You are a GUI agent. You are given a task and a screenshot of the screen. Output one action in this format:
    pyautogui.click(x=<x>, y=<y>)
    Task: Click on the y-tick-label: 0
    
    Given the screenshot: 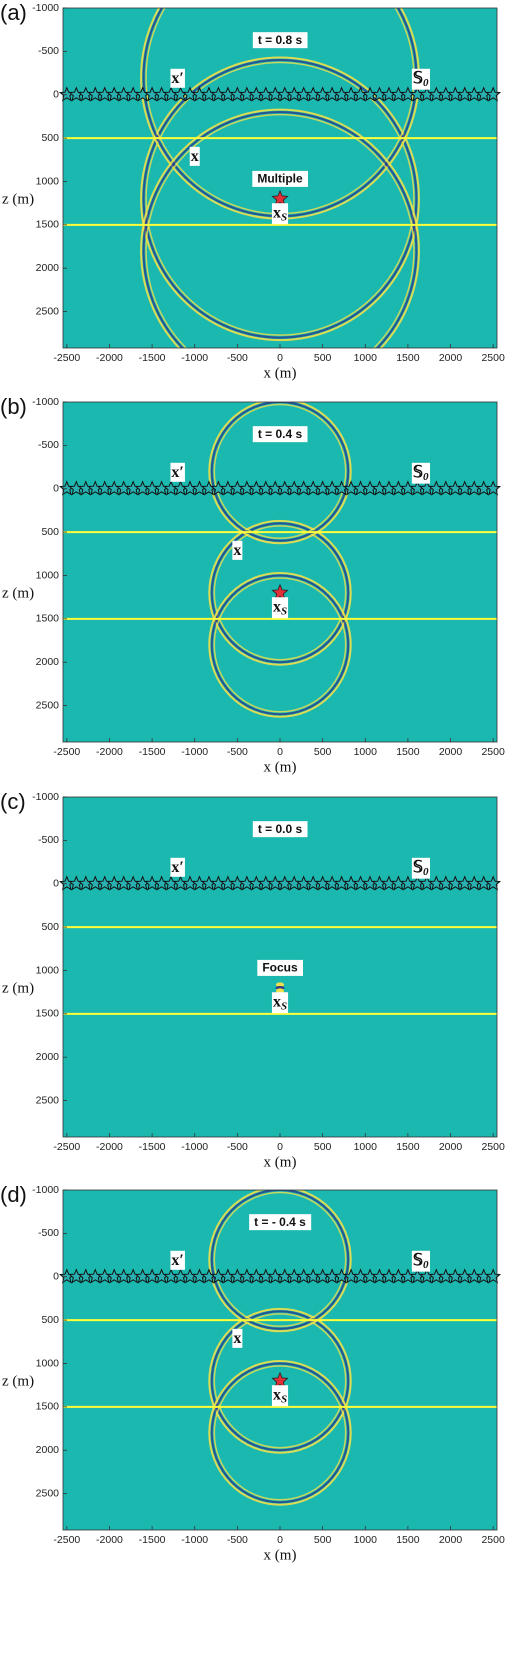 What is the action you would take?
    pyautogui.click(x=56, y=95)
    